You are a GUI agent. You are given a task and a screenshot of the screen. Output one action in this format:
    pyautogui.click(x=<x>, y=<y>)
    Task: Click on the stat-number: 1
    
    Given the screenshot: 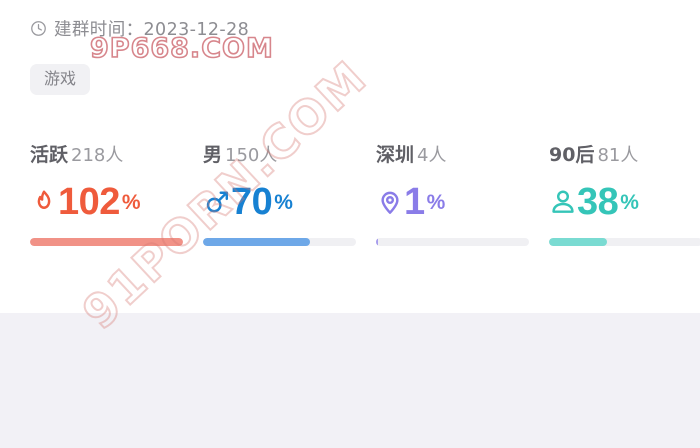 What is the action you would take?
    pyautogui.click(x=414, y=202)
    